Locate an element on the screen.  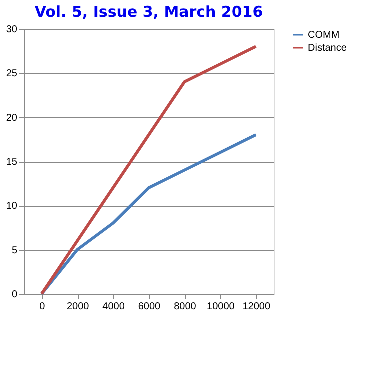
y-tick-label: 10 is located at coordinates (12, 206).